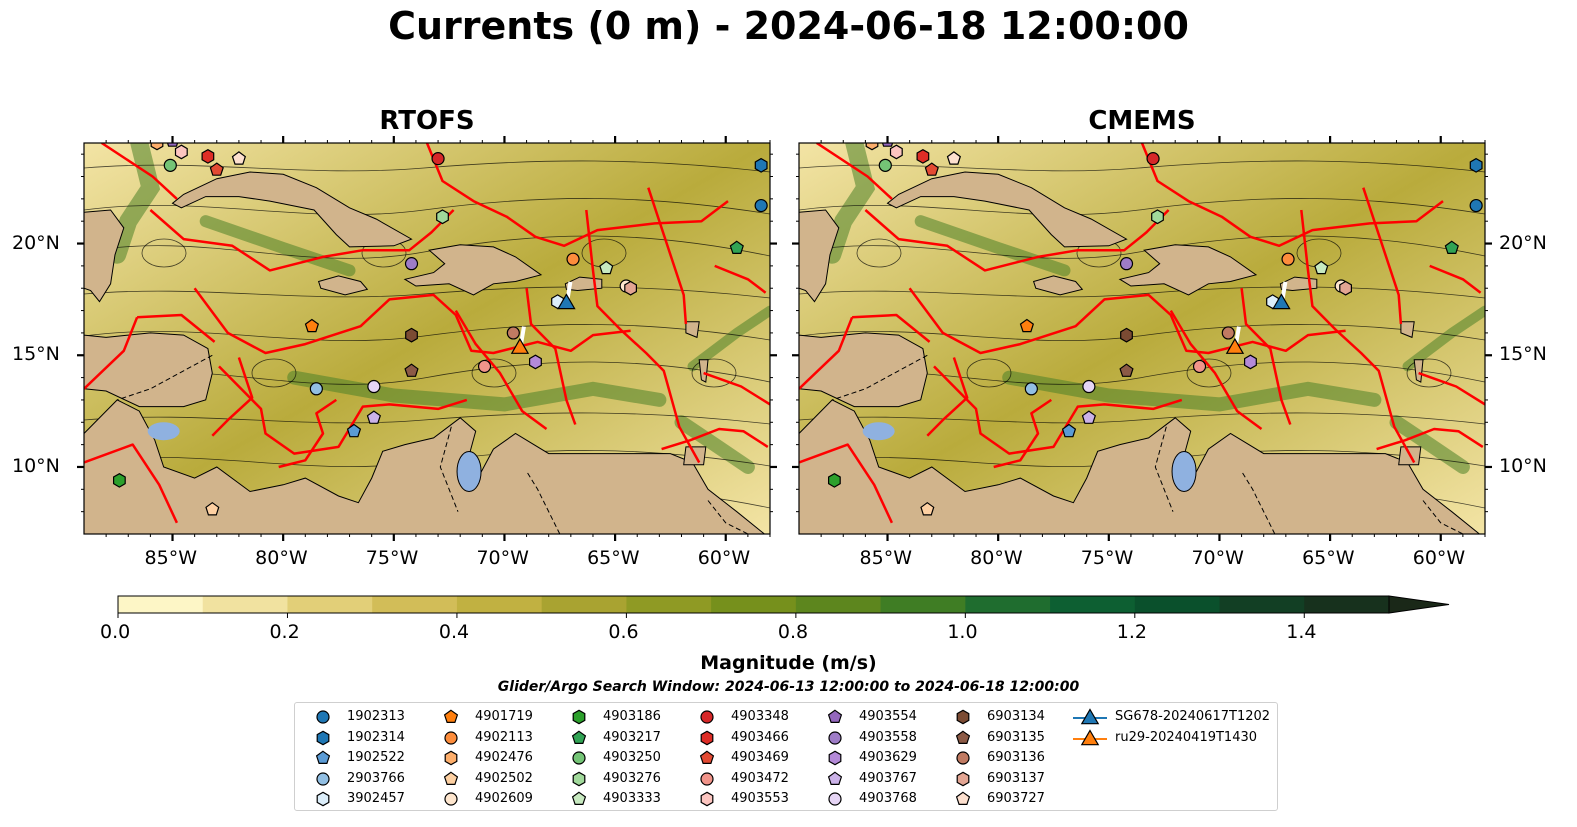  What do you see at coordinates (632, 737) in the screenshot?
I see `legend-label: 4903217` at bounding box center [632, 737].